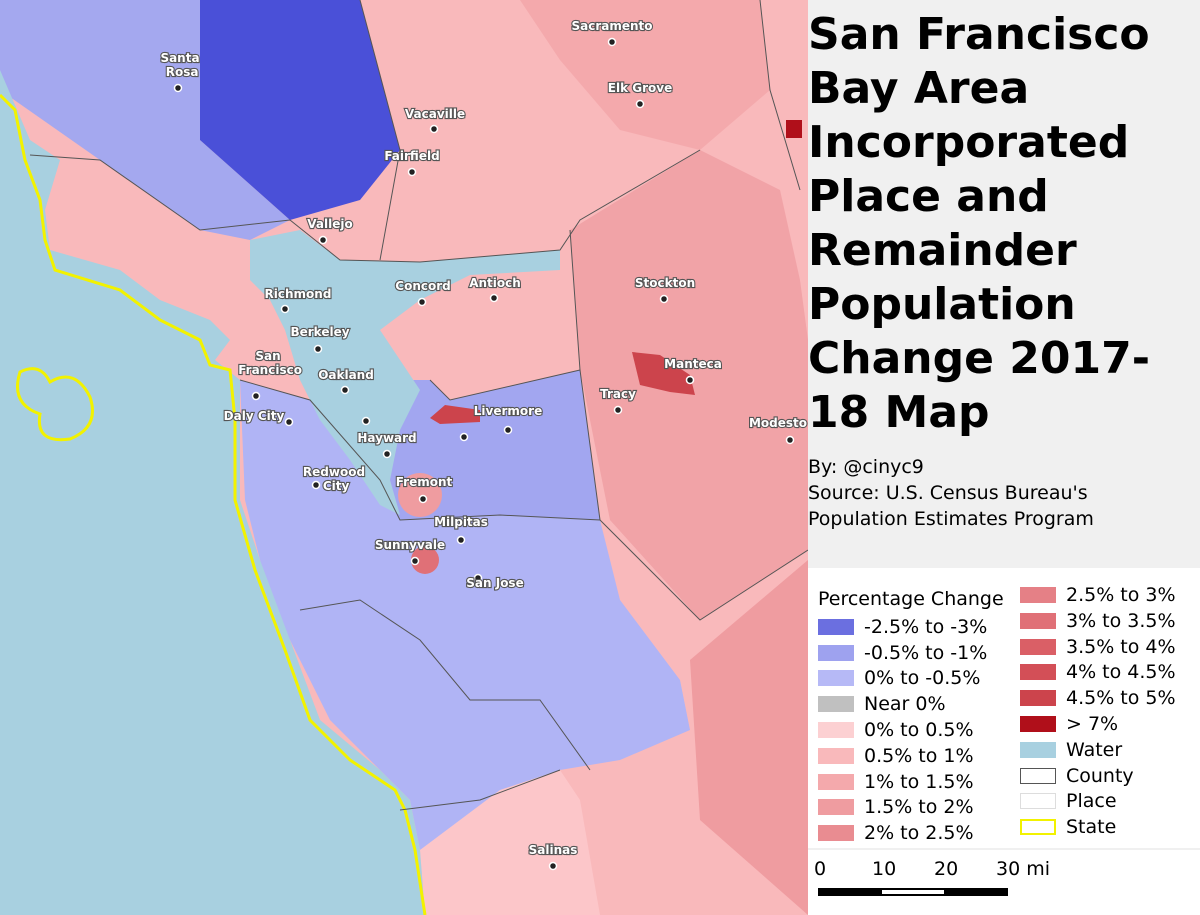  I want to click on city-label: Sacramento, so click(611, 26).